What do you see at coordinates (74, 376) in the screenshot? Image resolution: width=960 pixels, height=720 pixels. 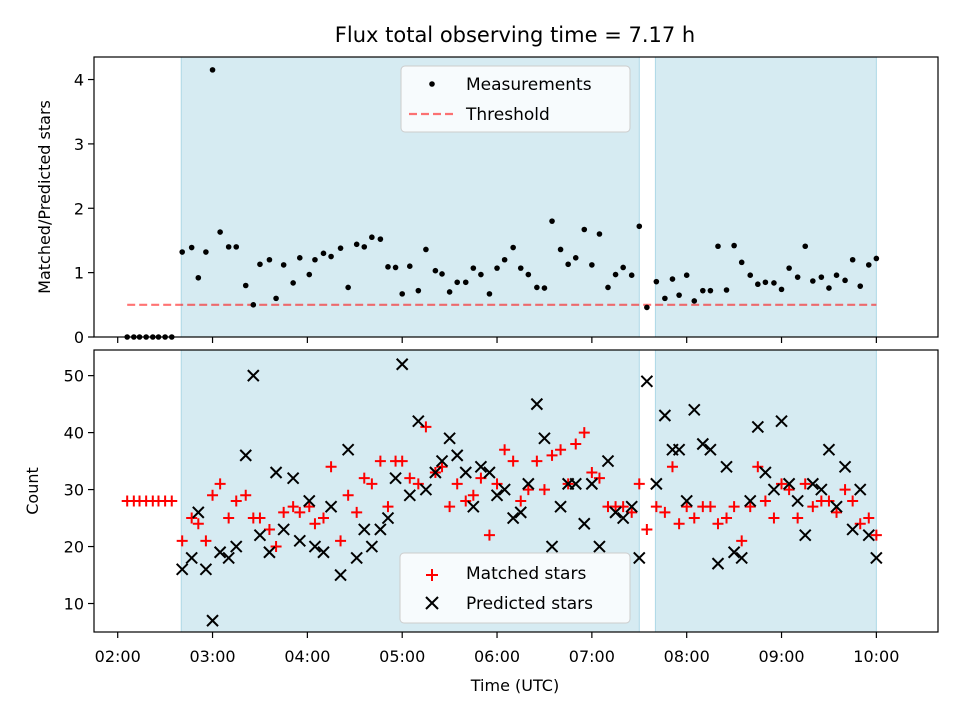 I see `count-y-tick-label: 50` at bounding box center [74, 376].